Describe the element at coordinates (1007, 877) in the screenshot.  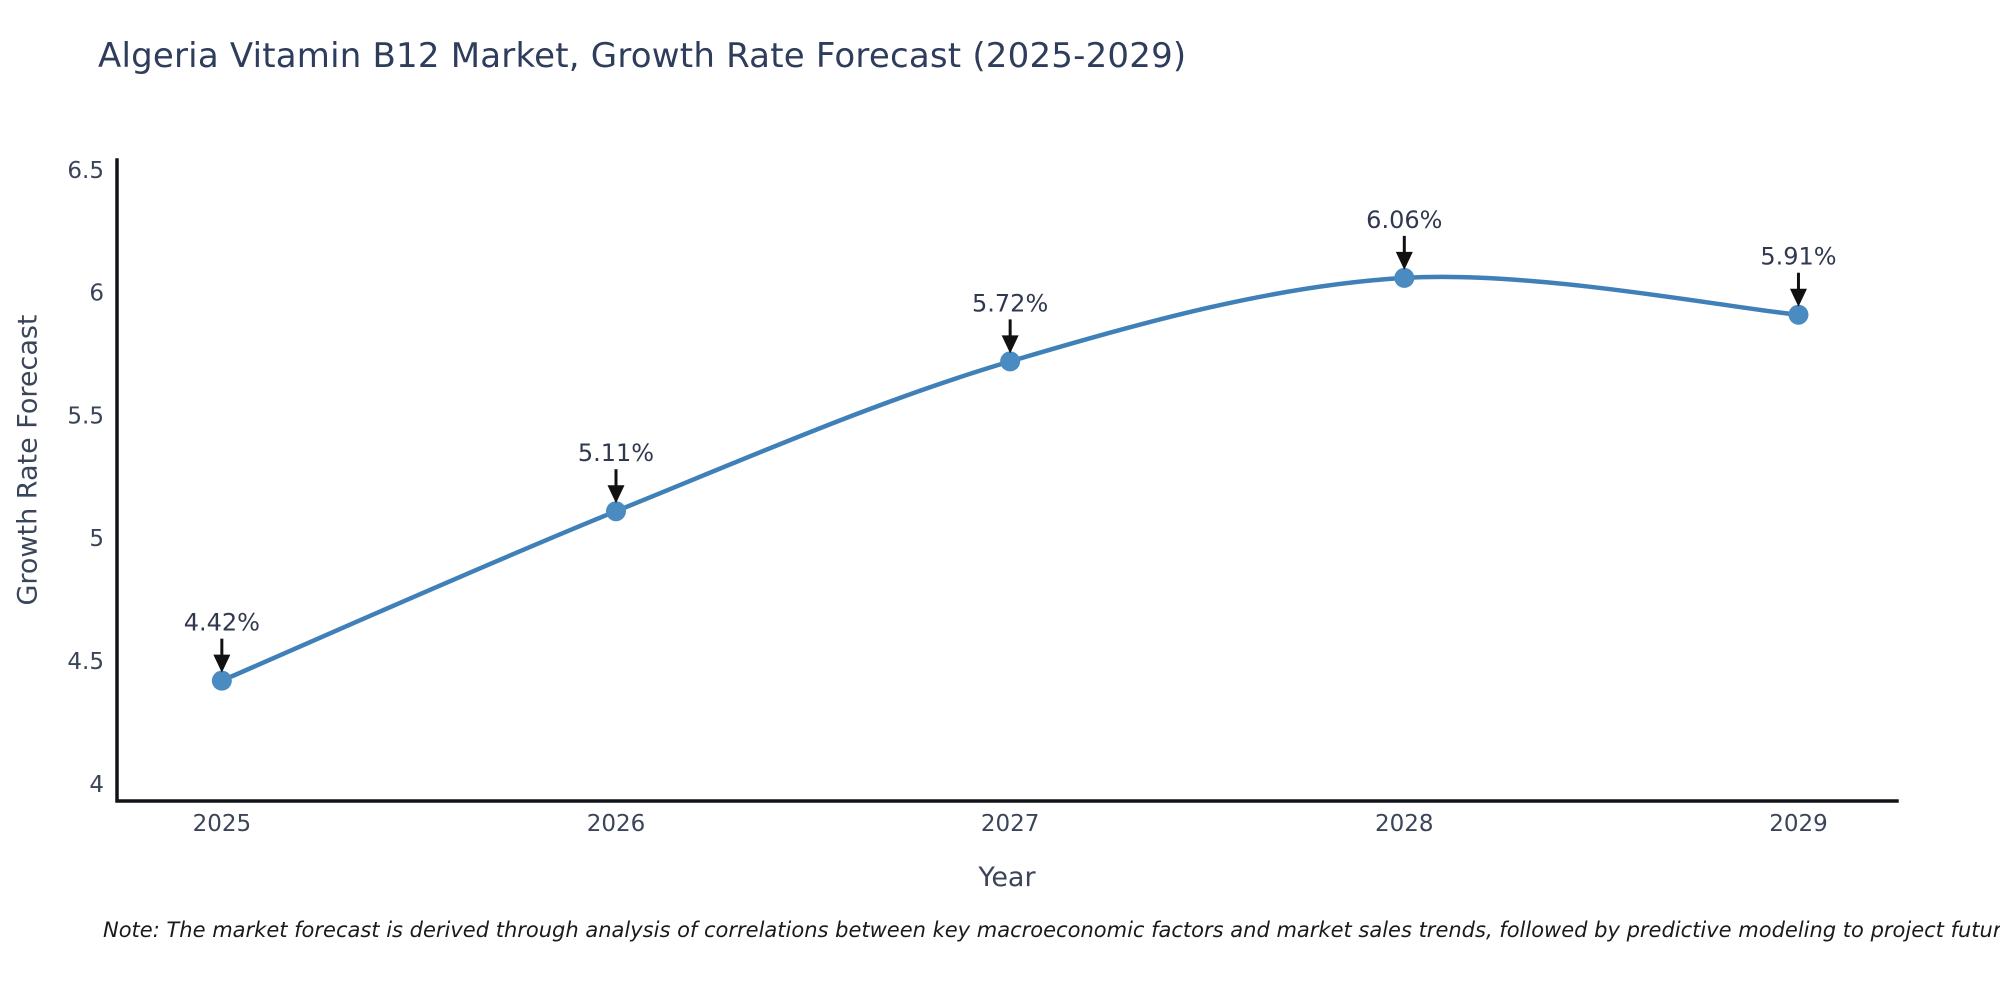
I see `x-axis-title: Year` at that location.